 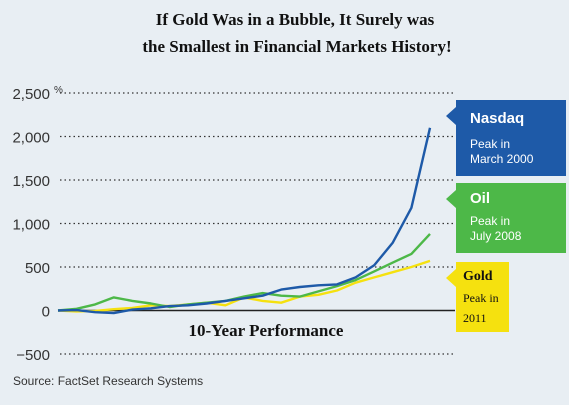 What do you see at coordinates (31, 181) in the screenshot?
I see `y-tick-label: 1,500` at bounding box center [31, 181].